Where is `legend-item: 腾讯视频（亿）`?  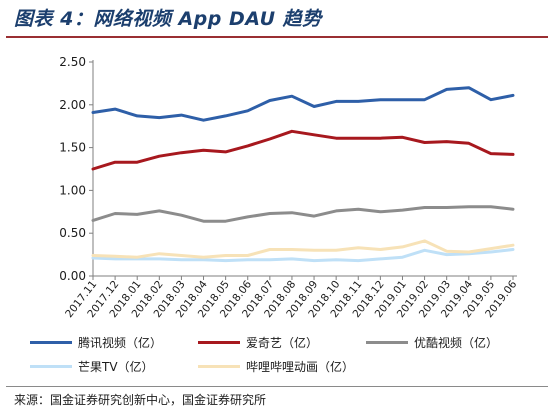 legend-item: 腾讯视频（亿） is located at coordinates (96, 342).